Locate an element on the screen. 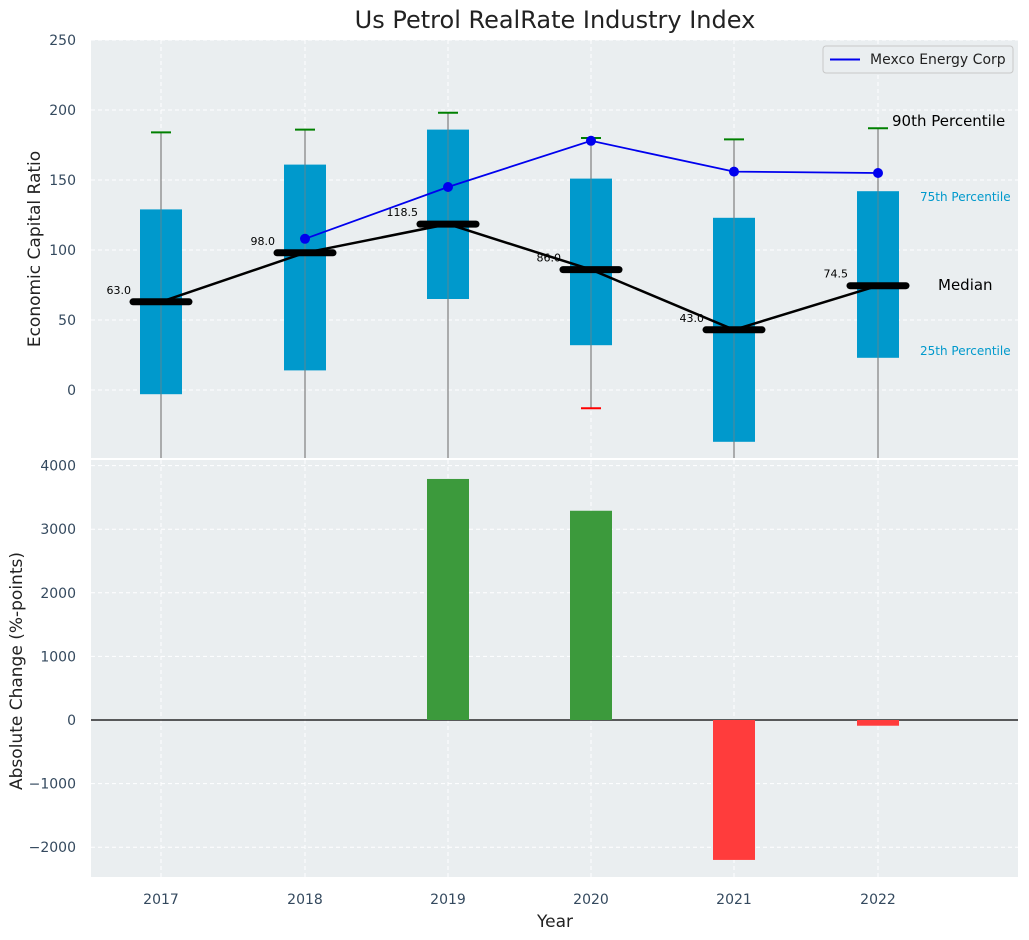  x-tick-label: 2018 is located at coordinates (305, 900).